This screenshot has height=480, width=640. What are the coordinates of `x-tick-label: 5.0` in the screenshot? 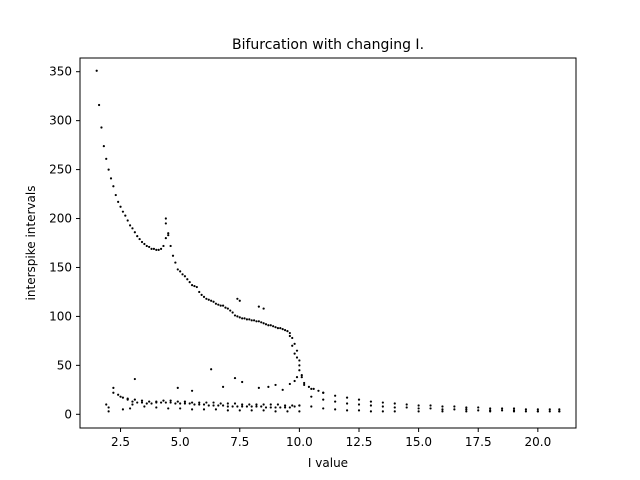 It's located at (180, 442).